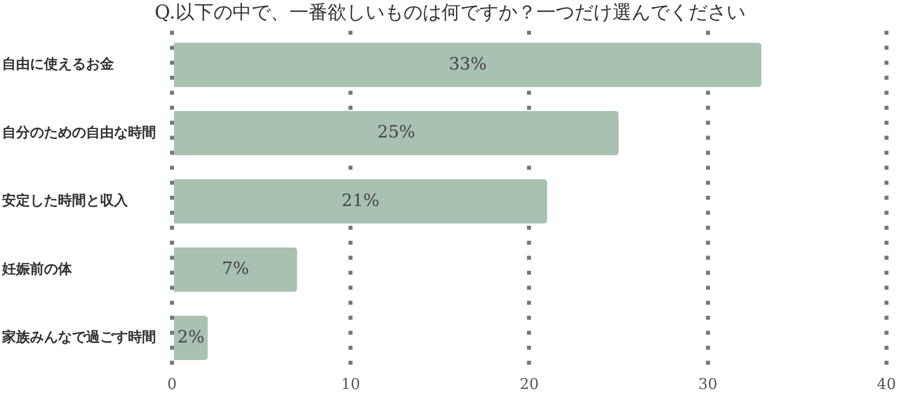 This screenshot has width=900, height=400. I want to click on data-label: 7%, so click(236, 269).